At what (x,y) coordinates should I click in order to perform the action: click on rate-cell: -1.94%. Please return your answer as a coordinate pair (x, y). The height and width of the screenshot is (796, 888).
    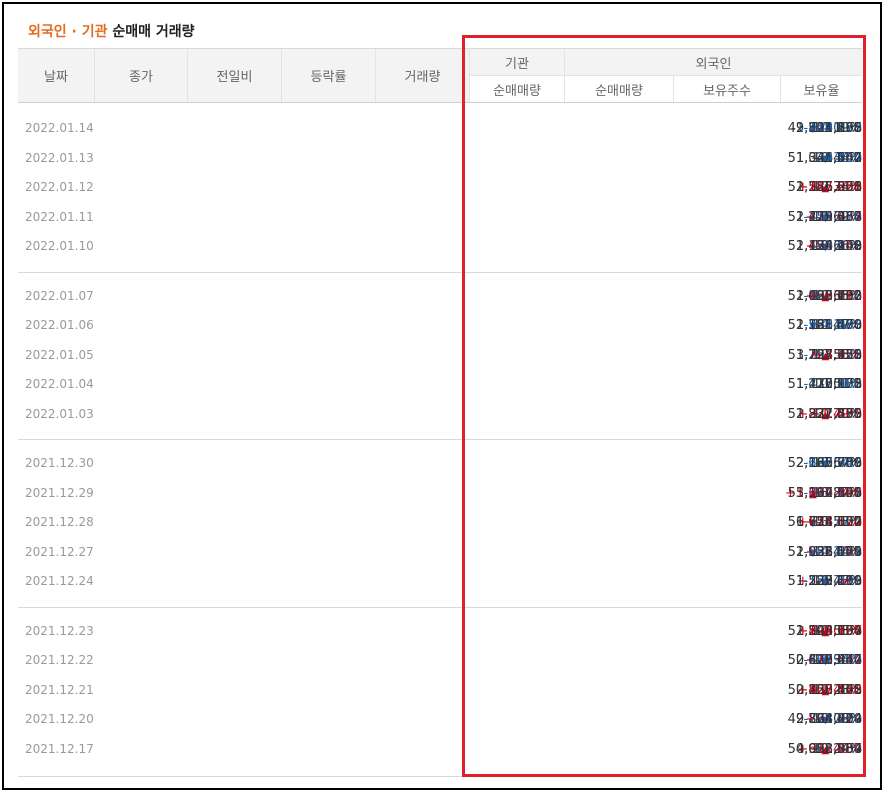
    Looking at the image, I should click on (839, 660).